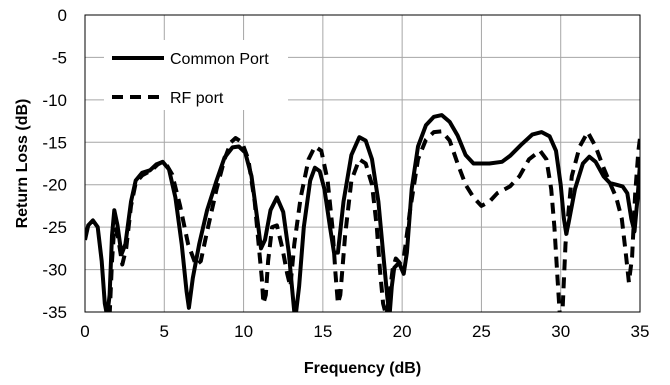 This screenshot has width=670, height=385. I want to click on x-axis-title: Frequency (dB), so click(362, 368).